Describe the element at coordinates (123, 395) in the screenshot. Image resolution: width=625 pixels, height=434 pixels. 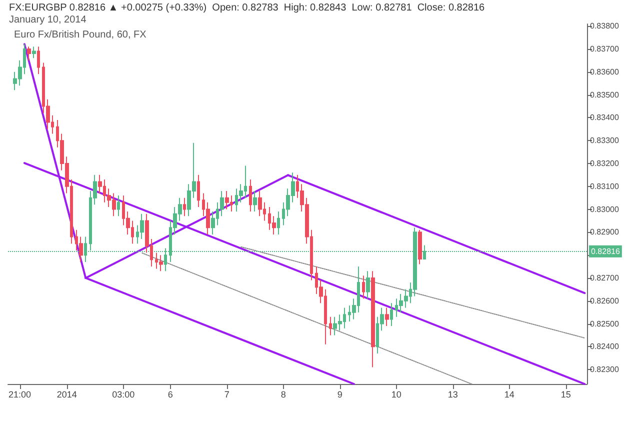
I see `x-tick-label: 03:00` at that location.